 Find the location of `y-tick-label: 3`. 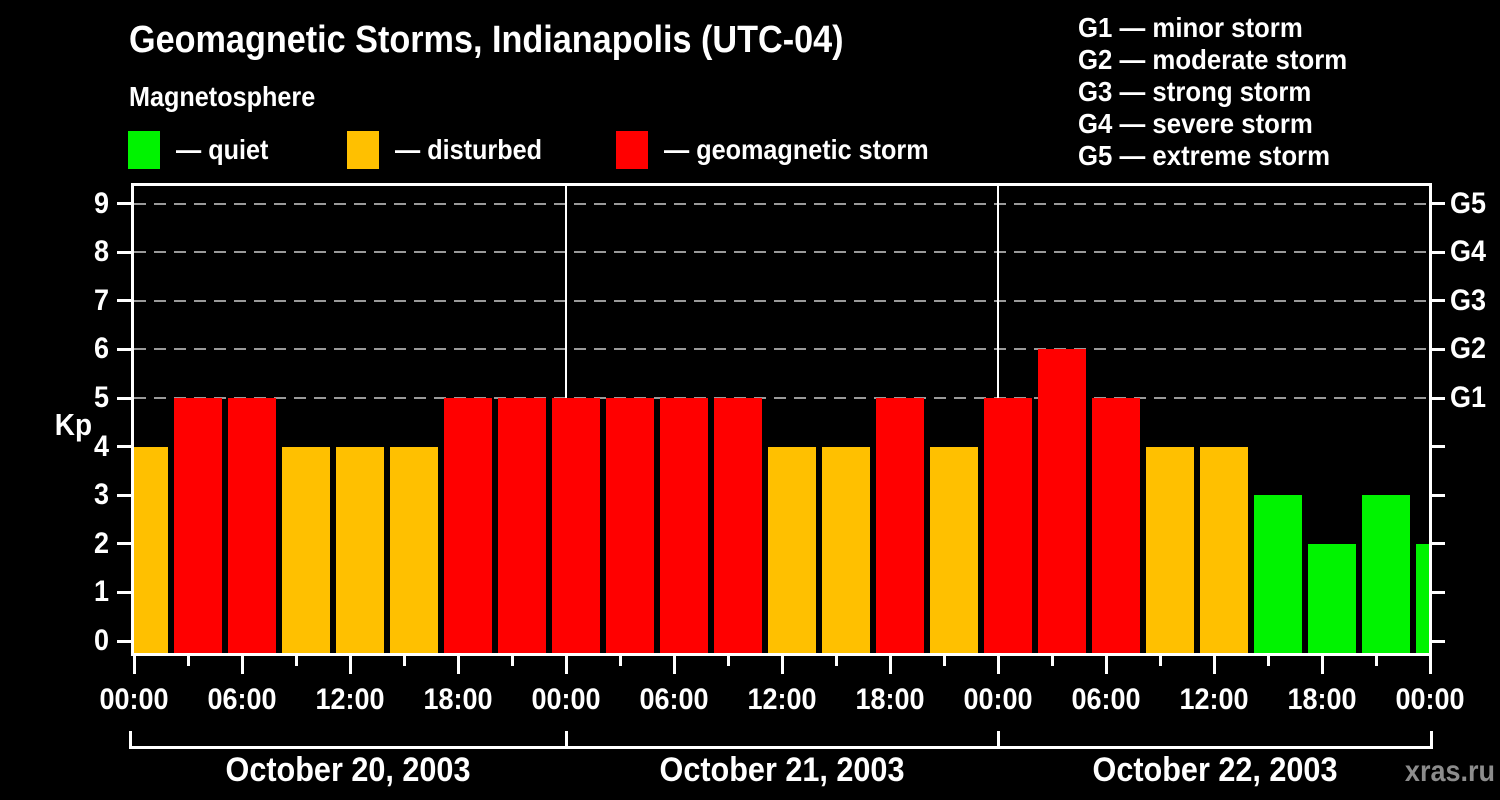

y-tick-label: 3 is located at coordinates (101, 495).